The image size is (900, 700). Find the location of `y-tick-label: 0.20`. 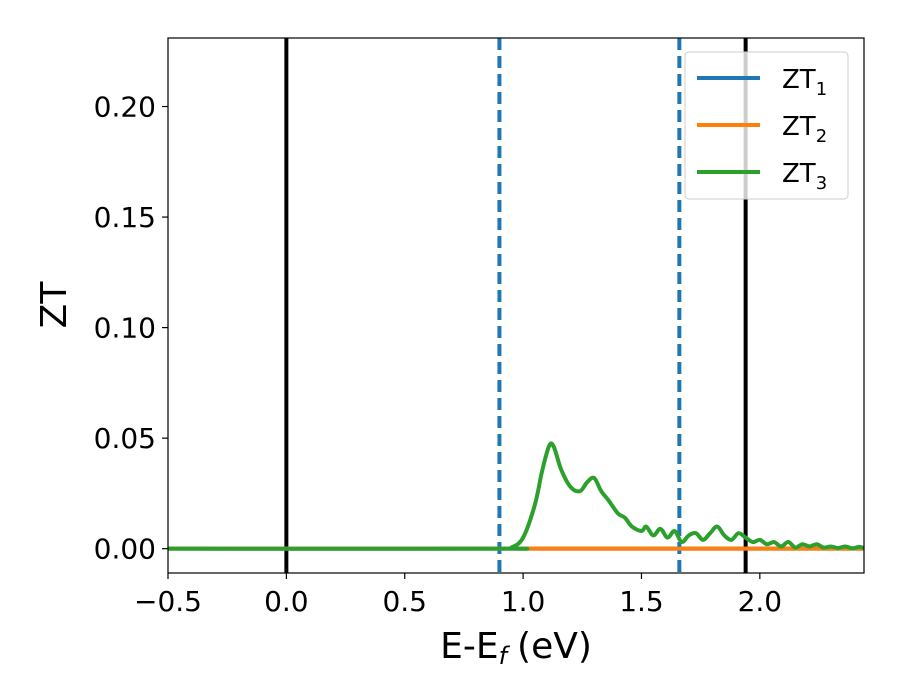

y-tick-label: 0.20 is located at coordinates (125, 107).